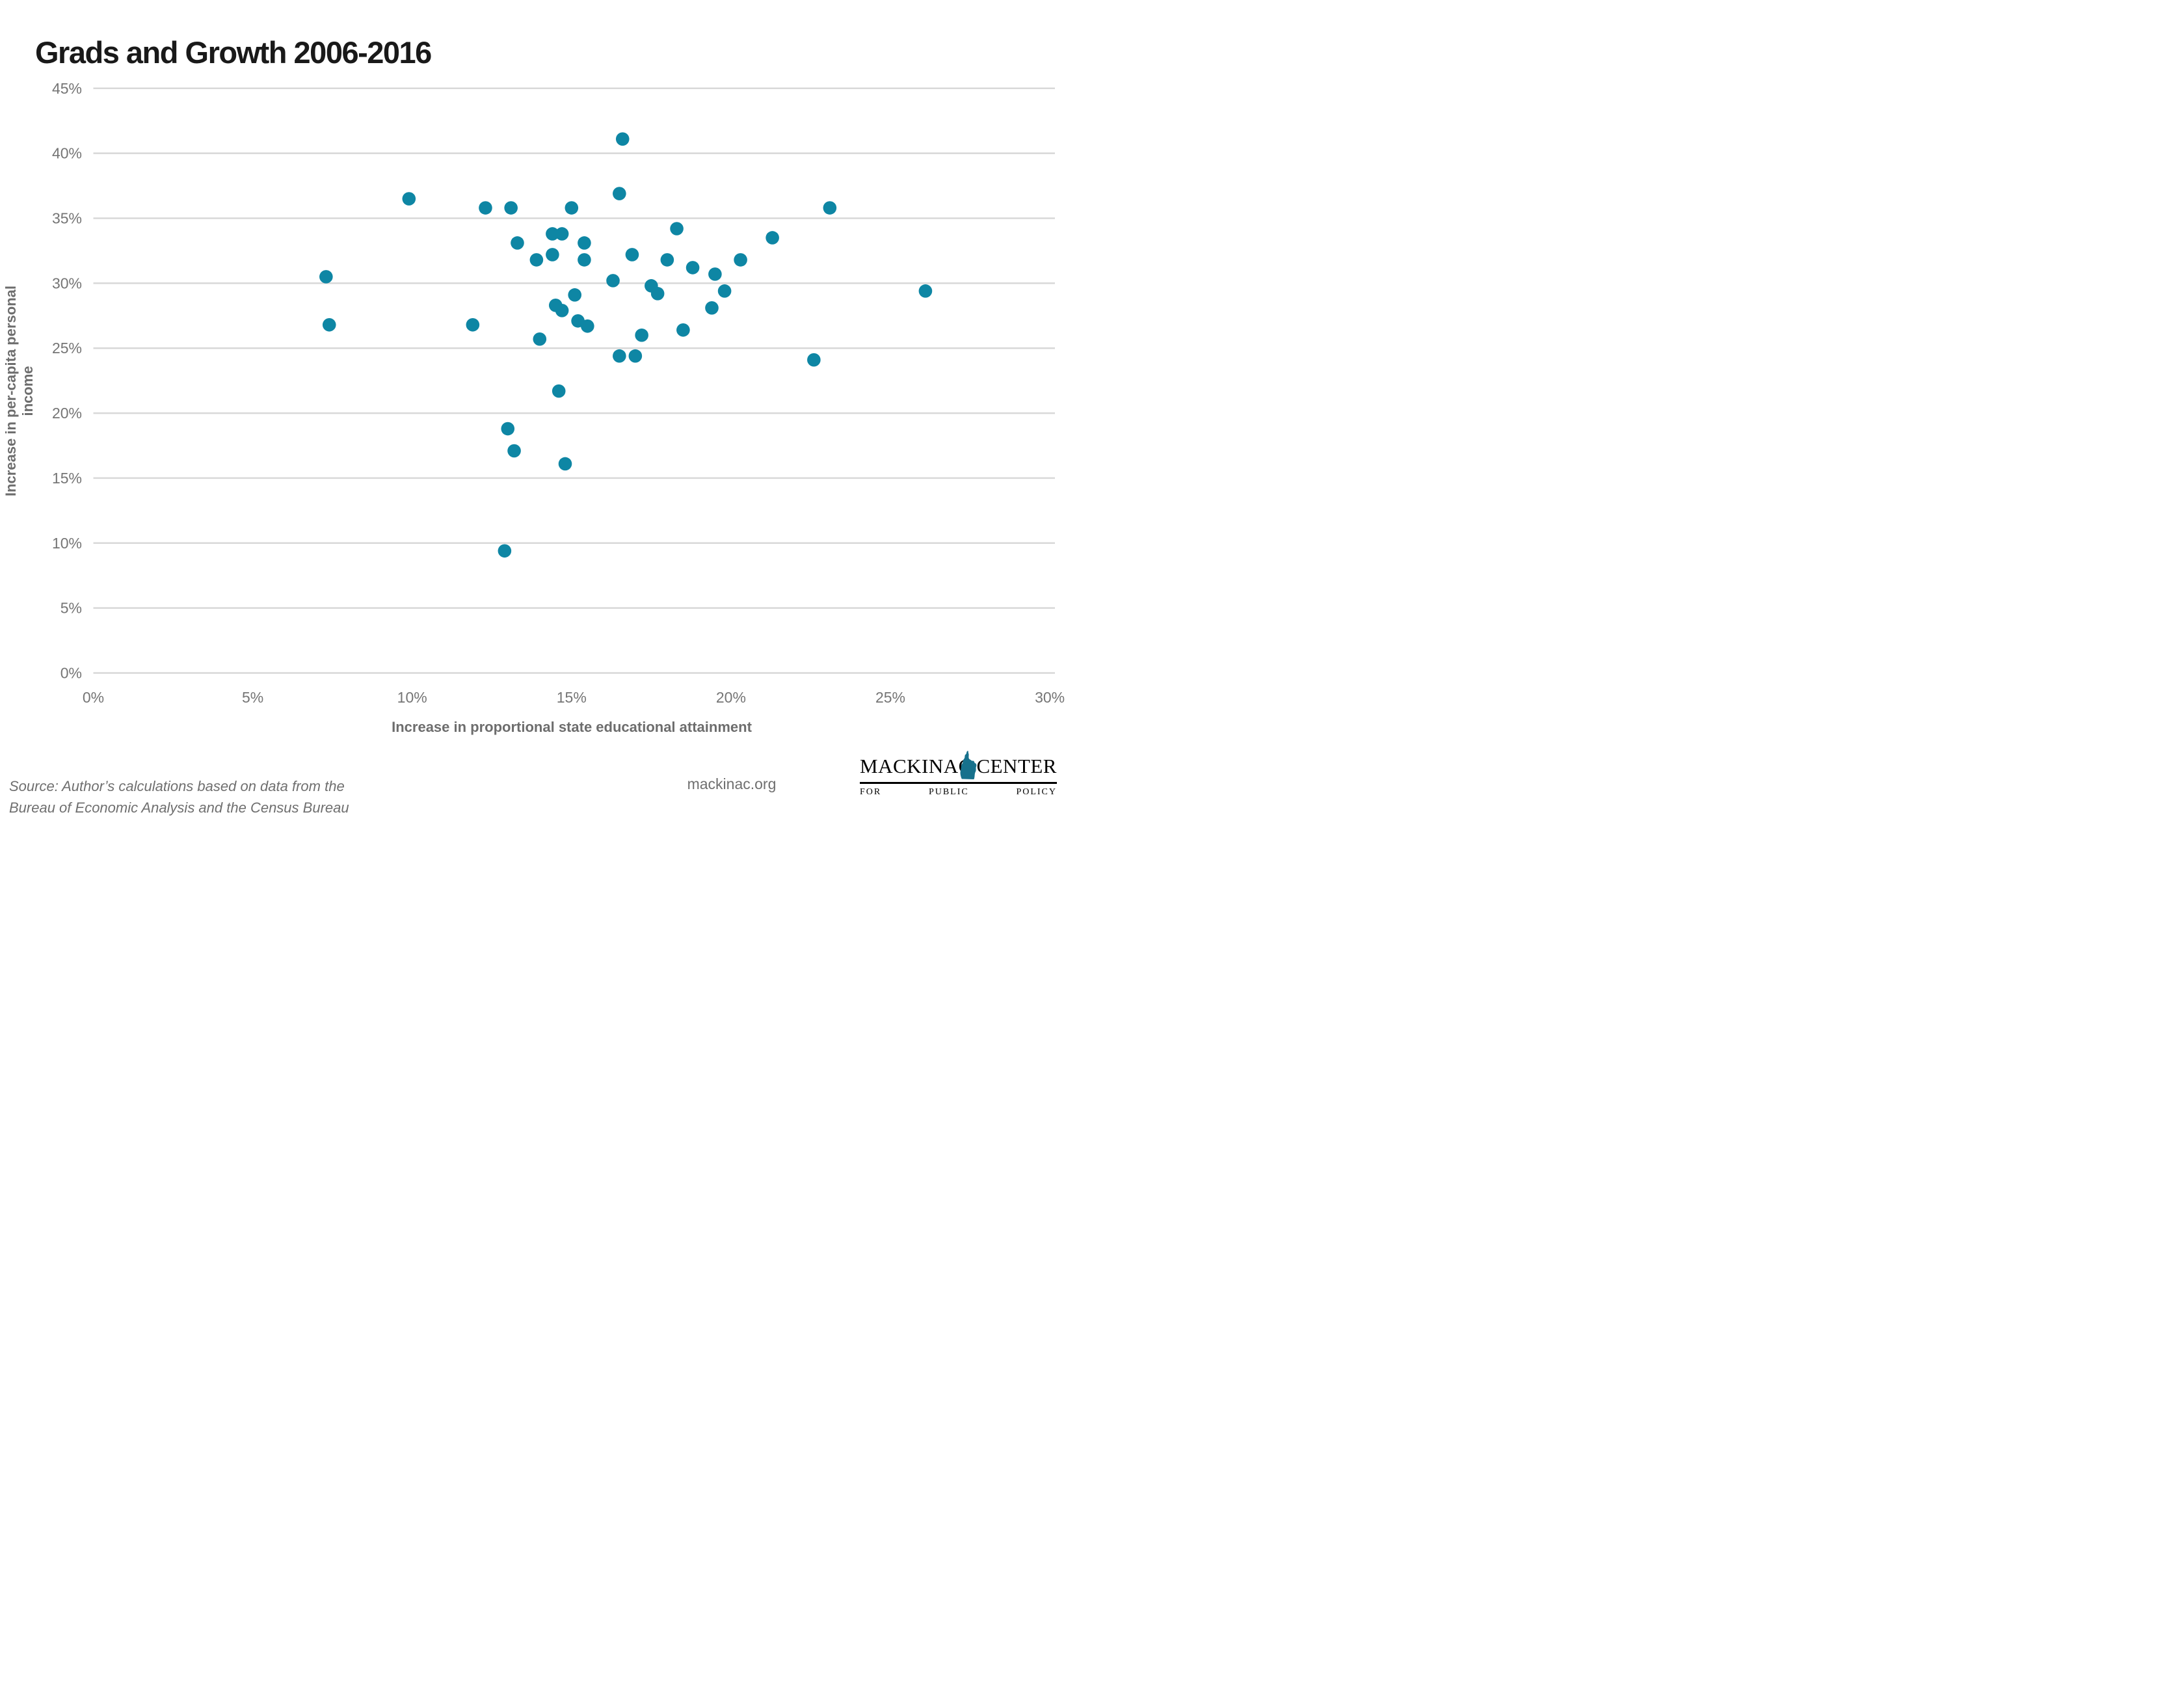  What do you see at coordinates (252, 697) in the screenshot?
I see `x-tick-label: 5%` at bounding box center [252, 697].